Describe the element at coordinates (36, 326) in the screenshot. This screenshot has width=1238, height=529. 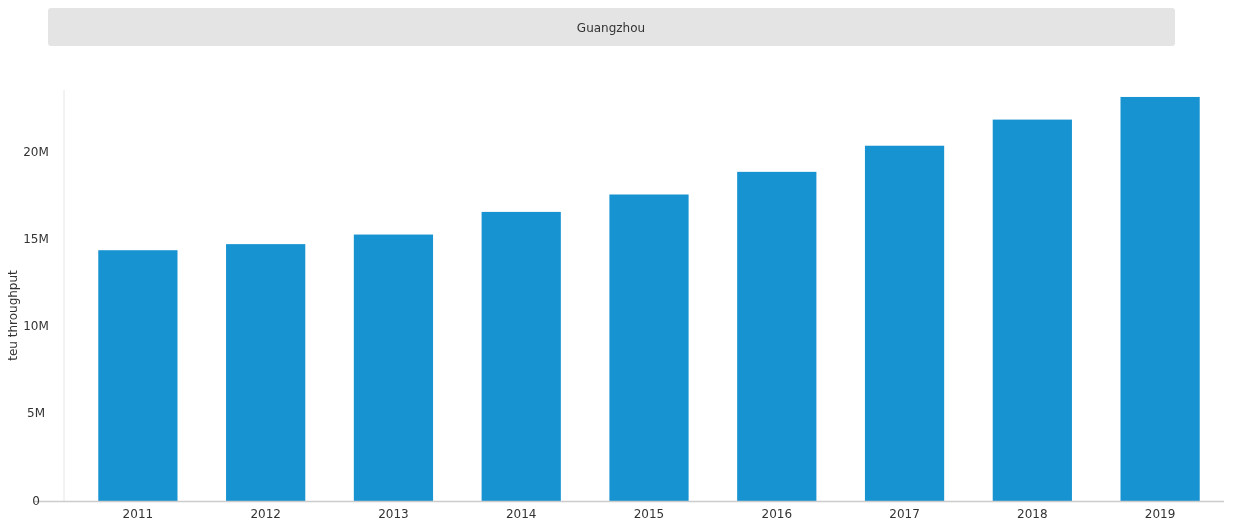
I see `y-tick-label: 10M` at that location.